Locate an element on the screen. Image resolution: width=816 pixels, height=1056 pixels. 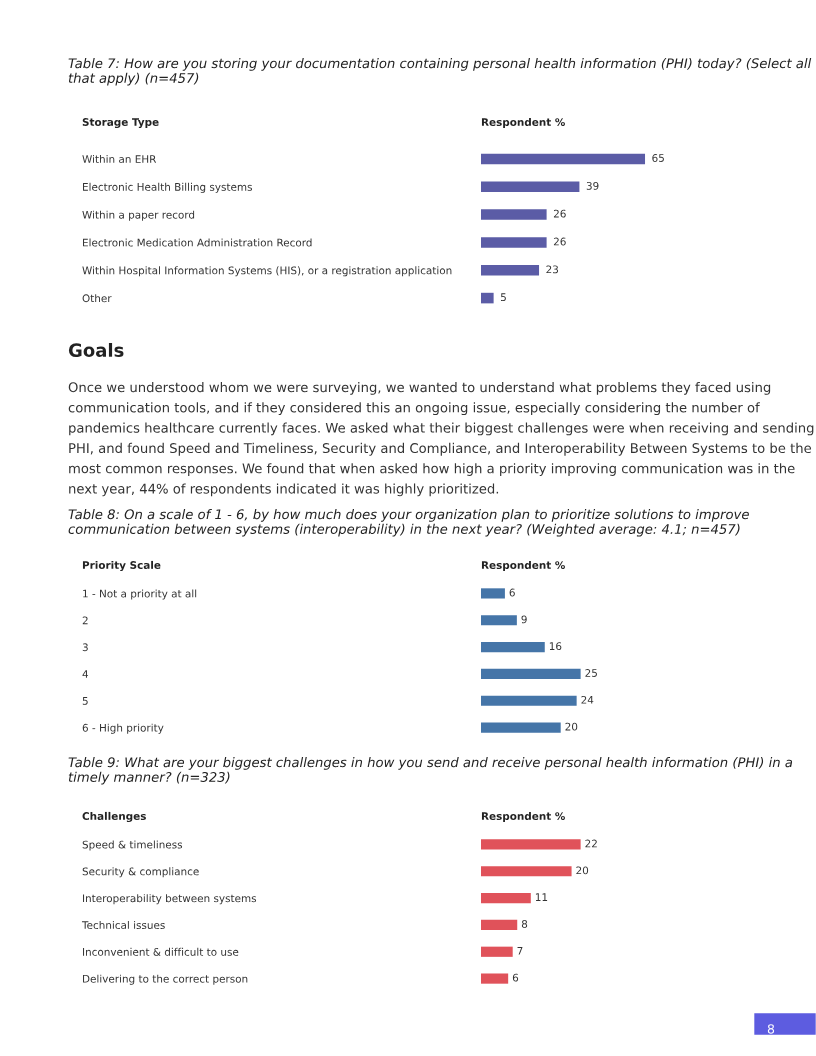
y-axis-title: Storage Type is located at coordinates (120, 123).